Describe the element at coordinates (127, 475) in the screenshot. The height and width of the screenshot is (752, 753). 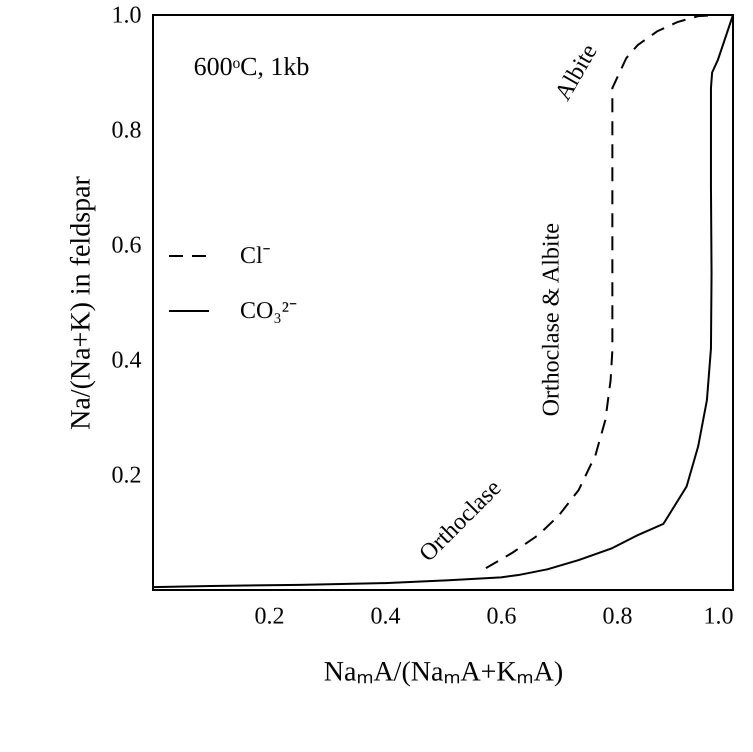
I see `y-tick-label: 0.2` at that location.